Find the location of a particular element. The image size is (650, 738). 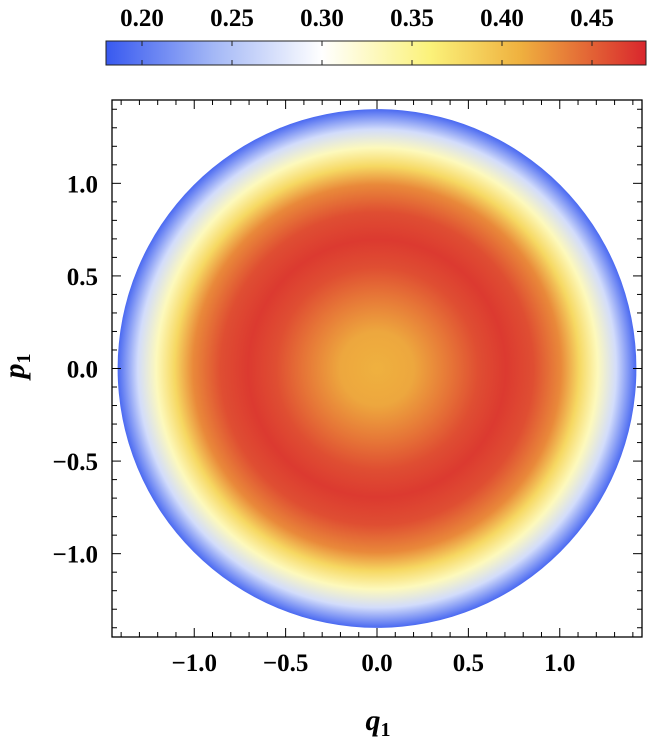

y-axis-label: p1 is located at coordinates (17, 368).